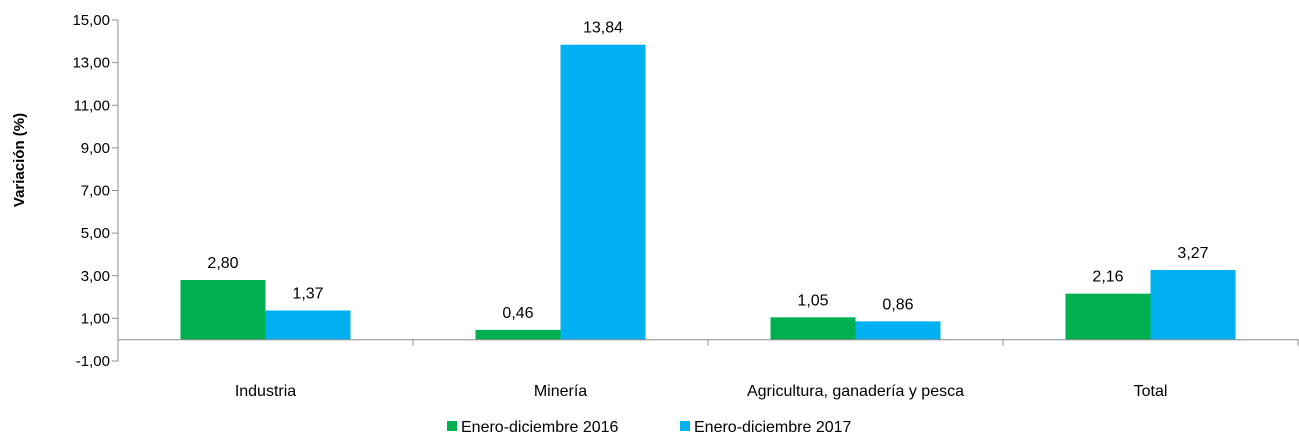 This screenshot has width=1299, height=440. I want to click on data-label: 1,37, so click(307, 293).